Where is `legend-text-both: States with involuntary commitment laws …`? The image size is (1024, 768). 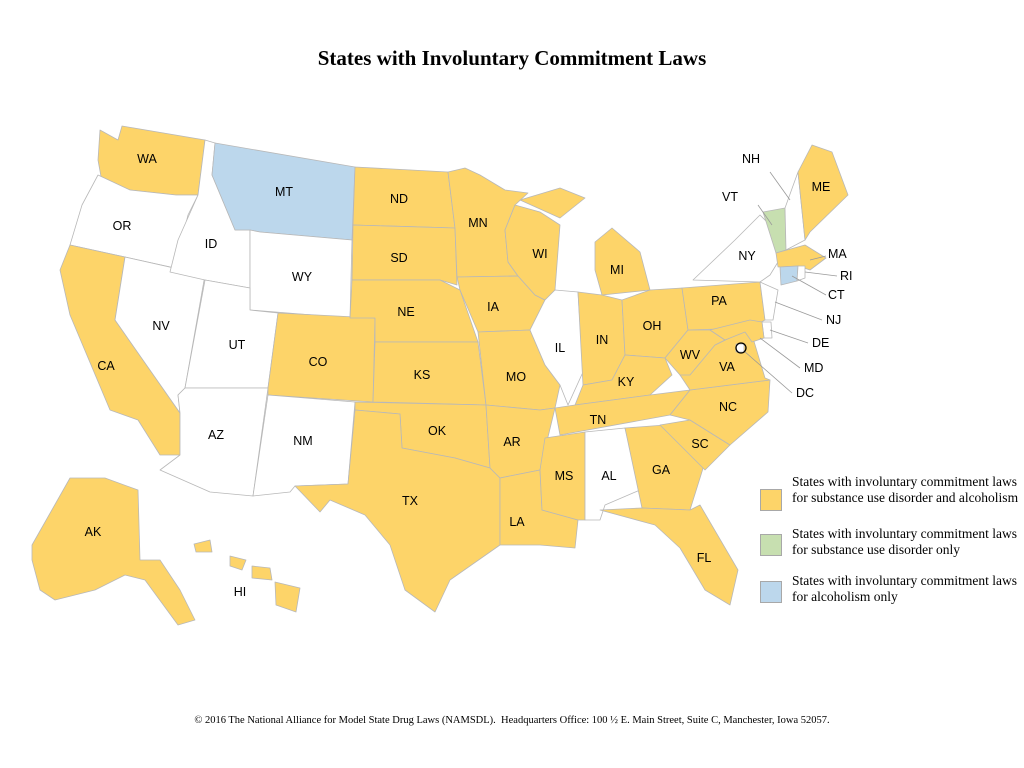 legend-text-both: States with involuntary commitment laws … is located at coordinates (905, 489).